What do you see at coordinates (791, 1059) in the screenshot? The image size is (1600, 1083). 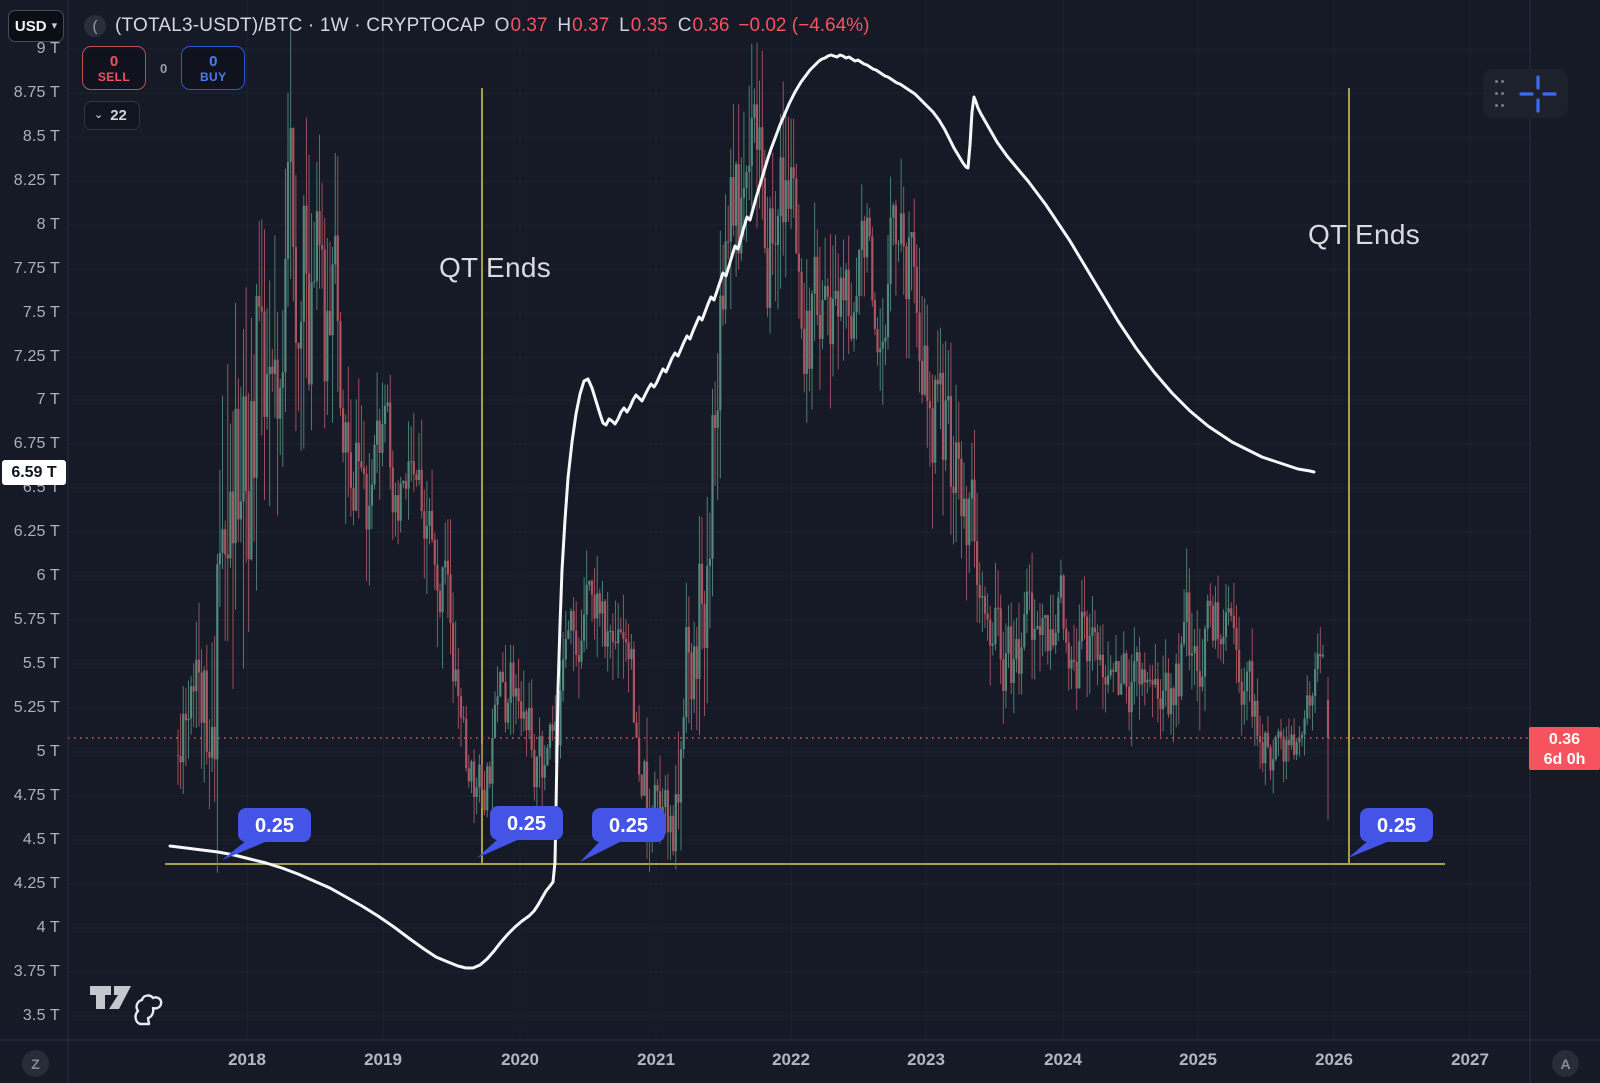 I see `time-tick-label: 2022` at bounding box center [791, 1059].